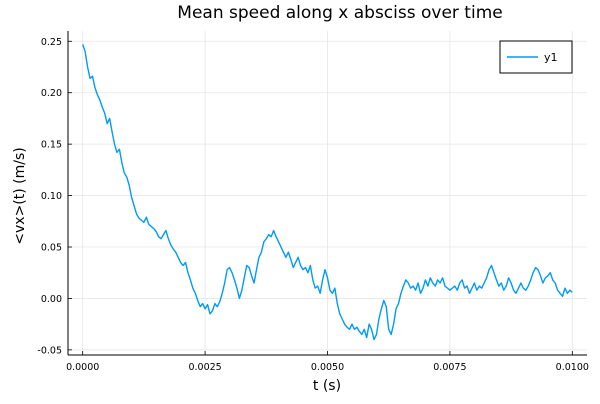  I want to click on y-tick-label: 0.20, so click(51, 93).